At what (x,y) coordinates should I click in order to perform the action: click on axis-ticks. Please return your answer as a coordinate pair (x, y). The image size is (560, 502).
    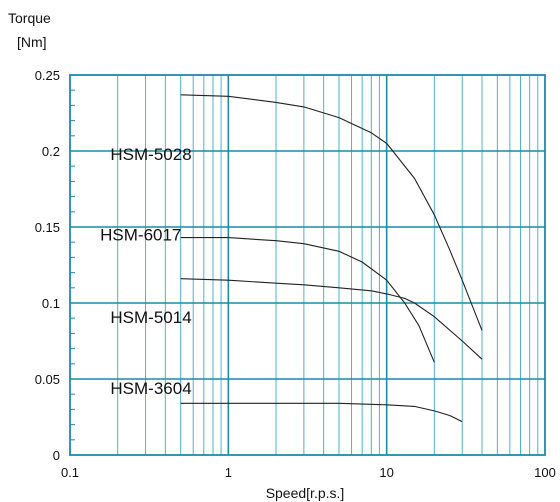
    Looking at the image, I should click on (72, 265).